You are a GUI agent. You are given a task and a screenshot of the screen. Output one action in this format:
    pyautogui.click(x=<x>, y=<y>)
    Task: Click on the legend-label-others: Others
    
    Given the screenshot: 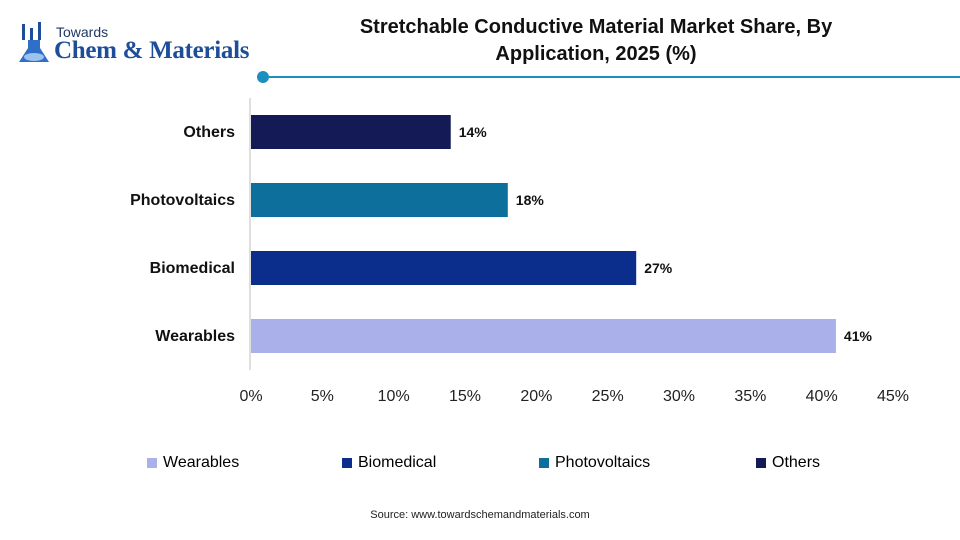 What is the action you would take?
    pyautogui.click(x=796, y=462)
    